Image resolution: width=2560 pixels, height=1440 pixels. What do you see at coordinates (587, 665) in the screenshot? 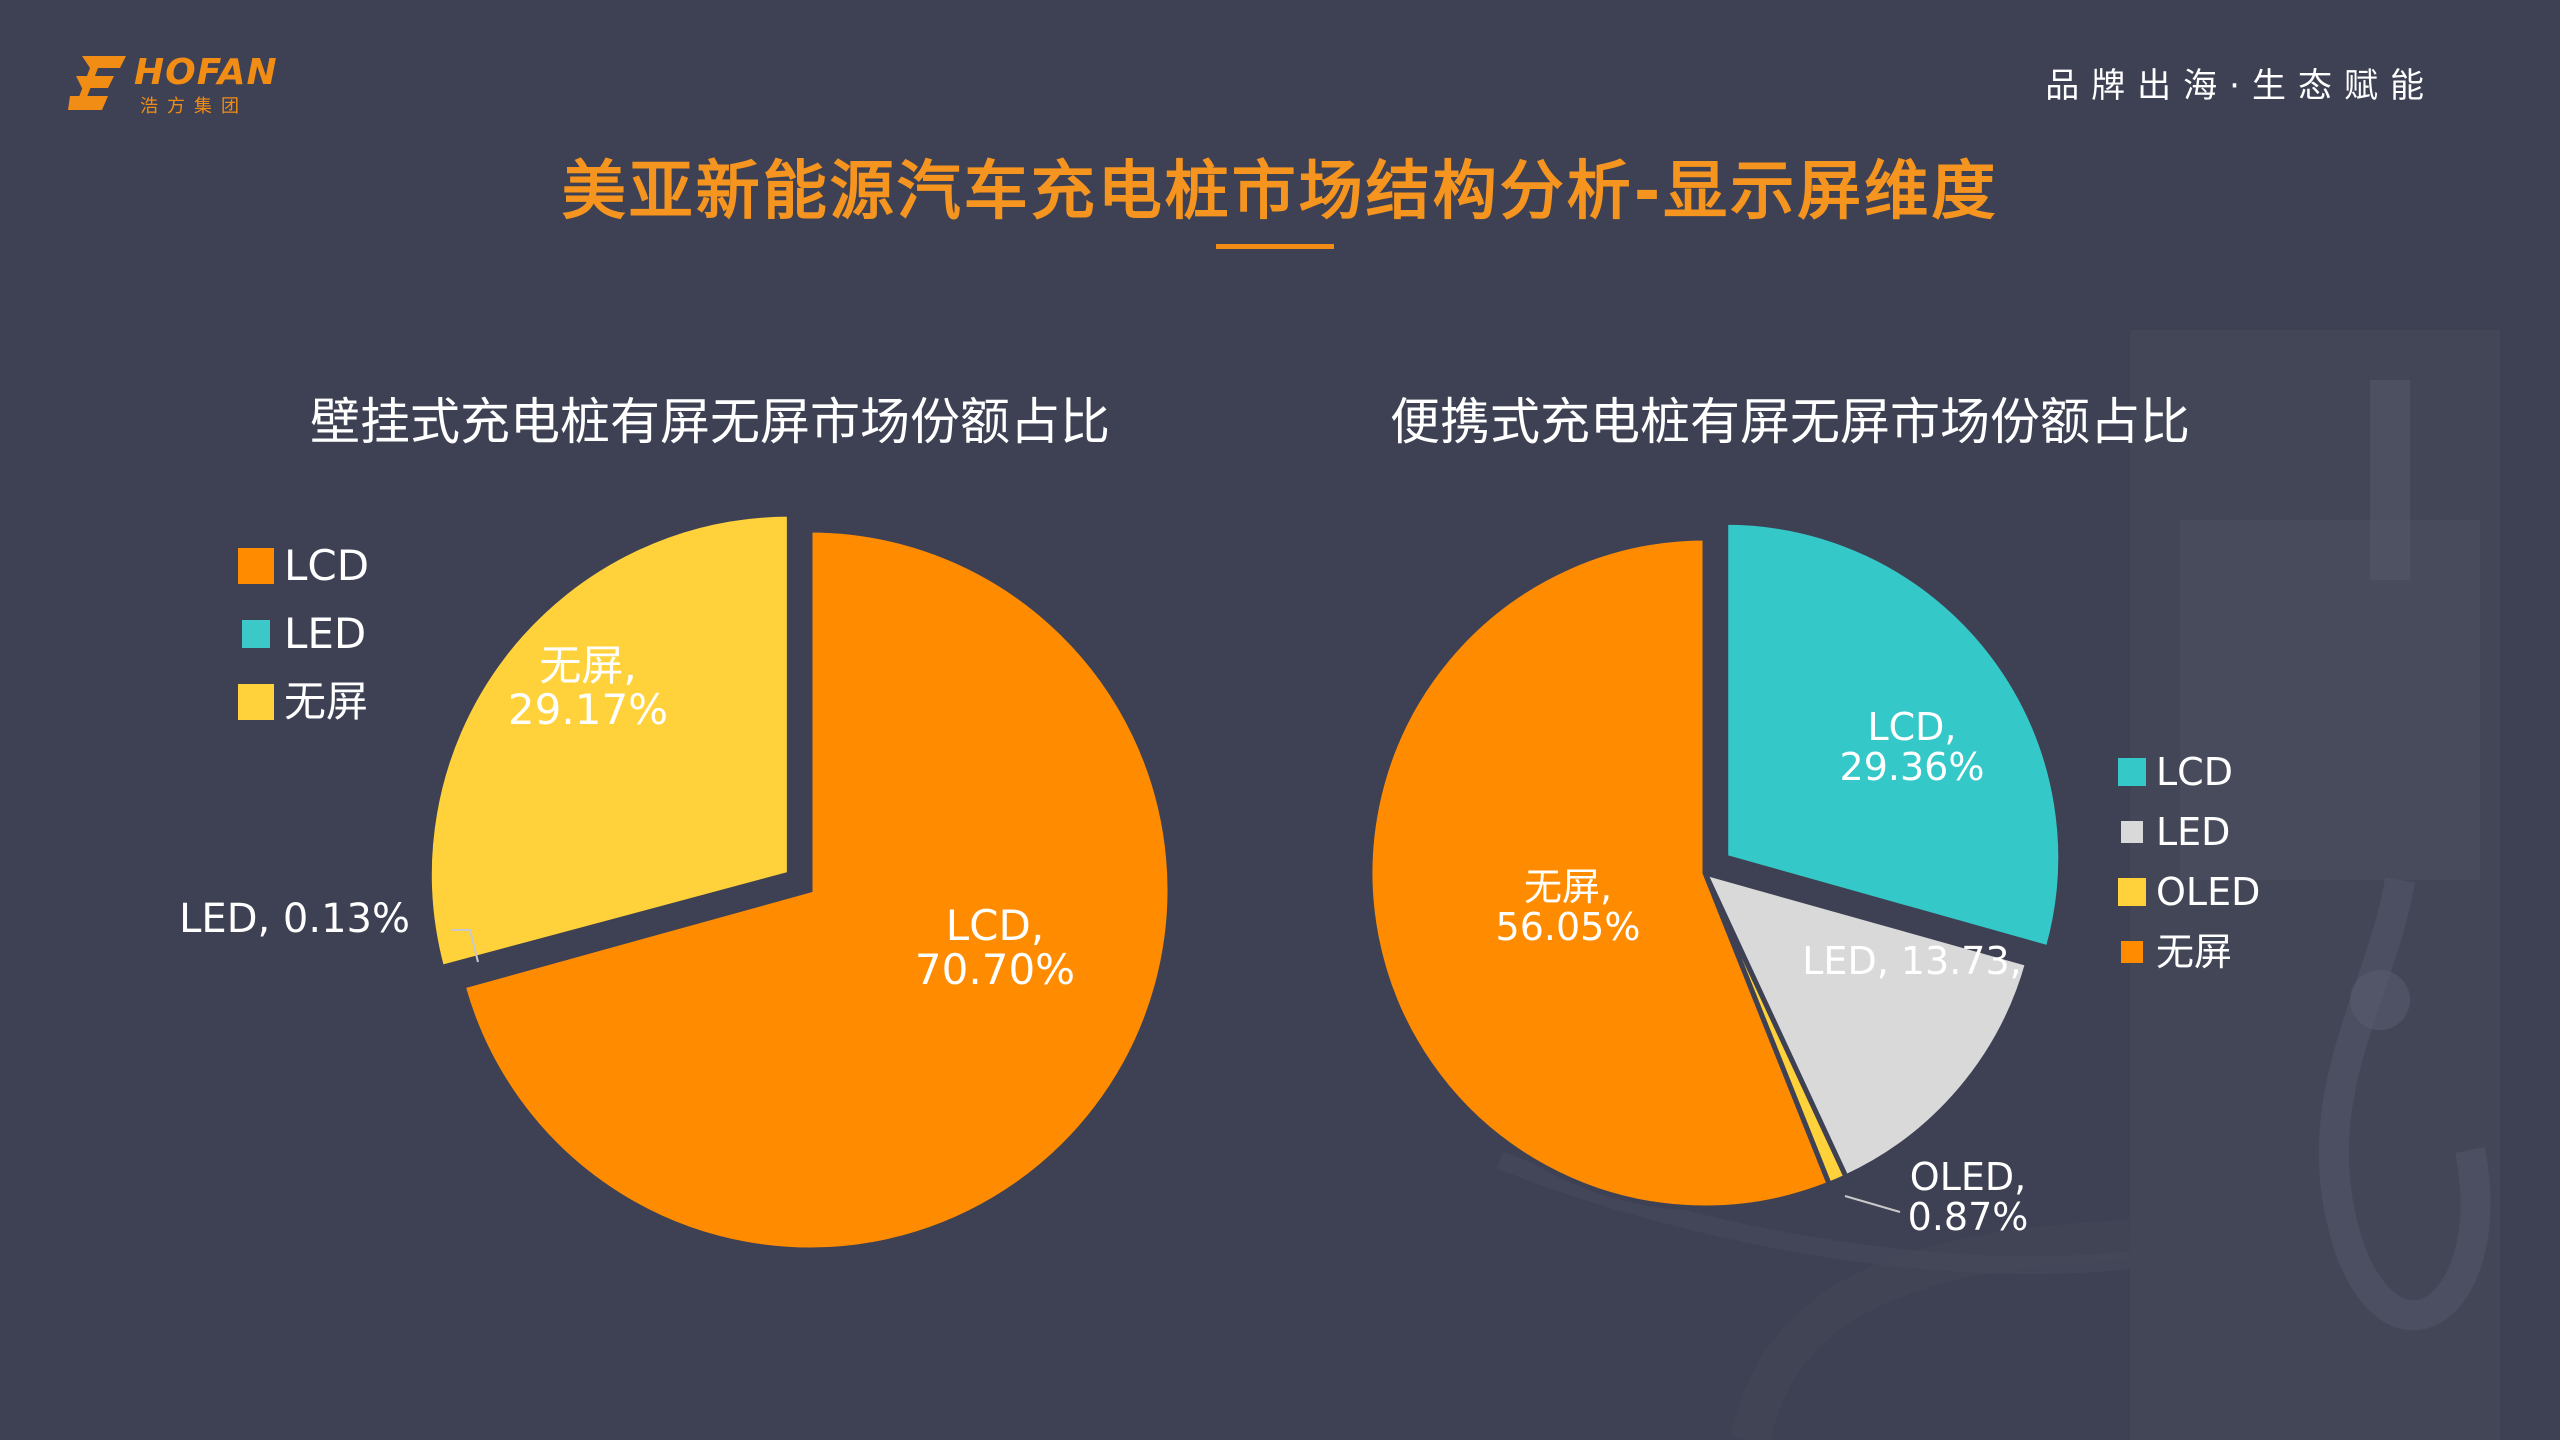
I see `data-label-wall-no-screen: 无屏,` at bounding box center [587, 665].